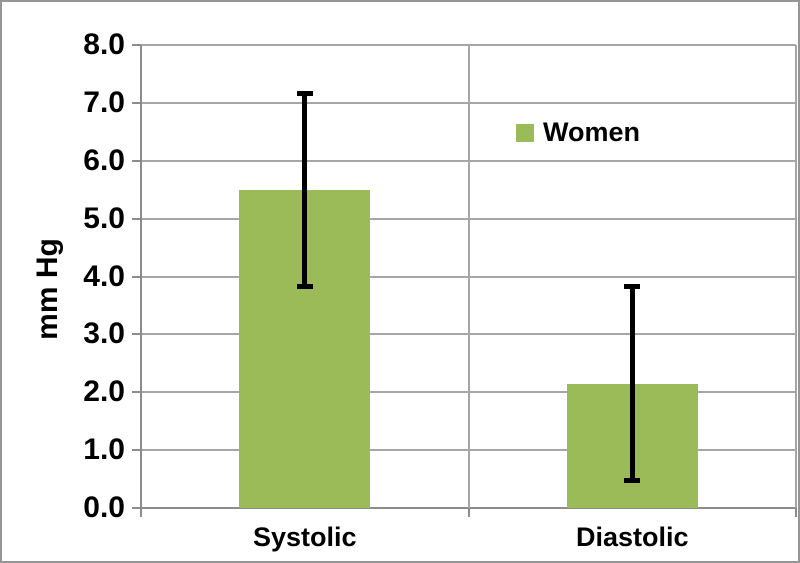  I want to click on error-bar-bottom-cap-systolic, so click(304, 286).